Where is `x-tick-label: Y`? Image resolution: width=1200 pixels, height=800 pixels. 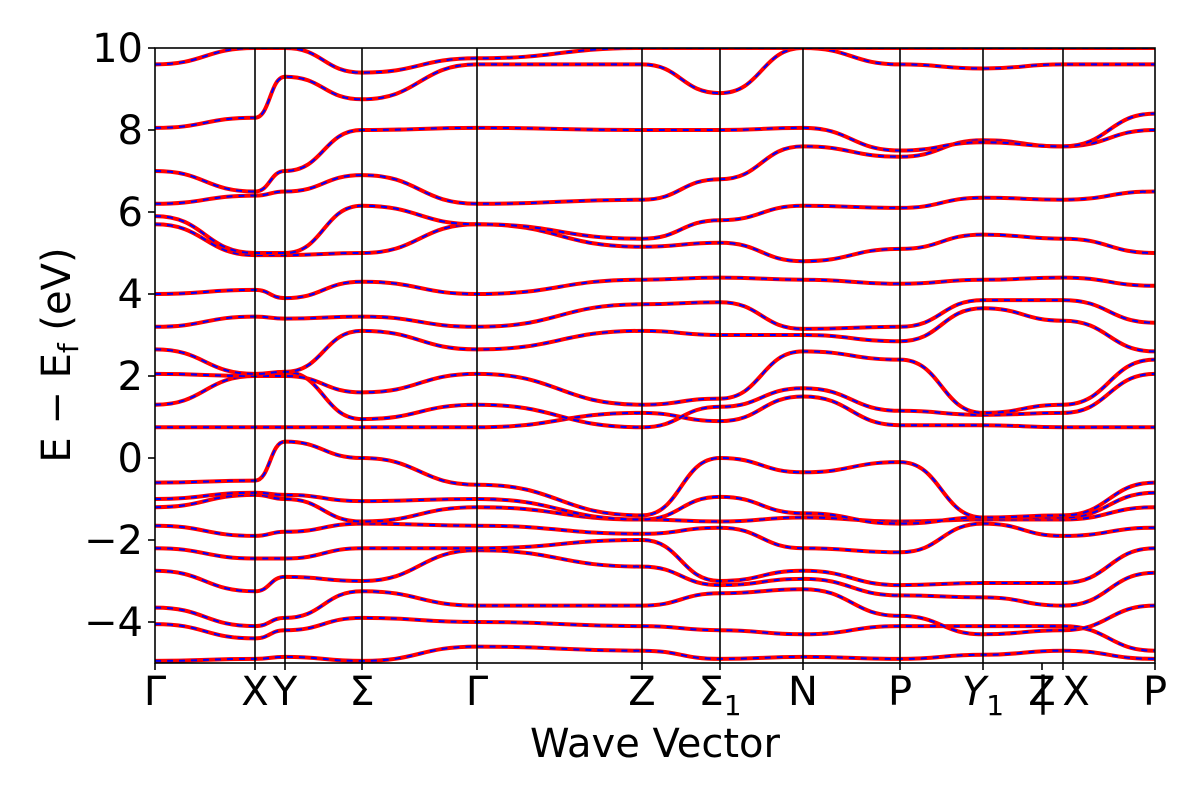
x-tick-label: Y is located at coordinates (285, 692).